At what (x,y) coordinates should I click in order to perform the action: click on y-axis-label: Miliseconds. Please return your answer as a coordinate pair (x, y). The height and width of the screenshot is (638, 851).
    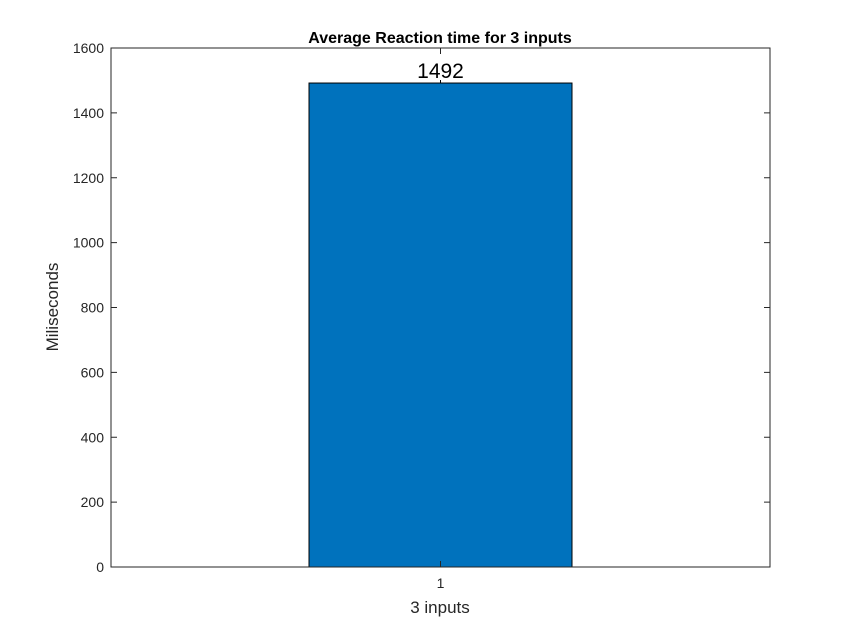
    Looking at the image, I should click on (52, 307).